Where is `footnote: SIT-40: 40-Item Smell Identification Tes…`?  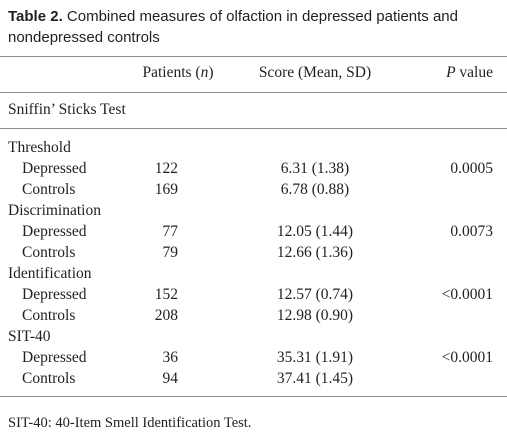
footnote: SIT-40: 40-Item Smell Identification Tes… is located at coordinates (130, 423).